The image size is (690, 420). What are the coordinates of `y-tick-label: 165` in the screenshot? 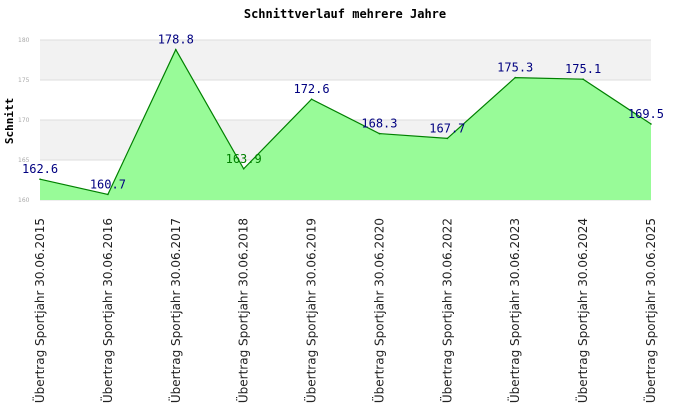 It's located at (24, 160).